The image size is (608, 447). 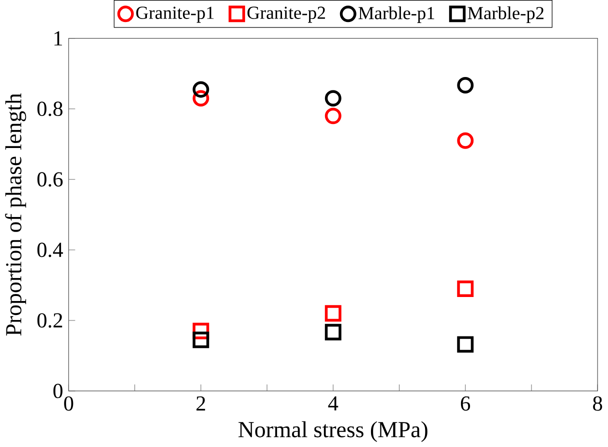 What do you see at coordinates (333, 403) in the screenshot?
I see `x-tick-label: 4` at bounding box center [333, 403].